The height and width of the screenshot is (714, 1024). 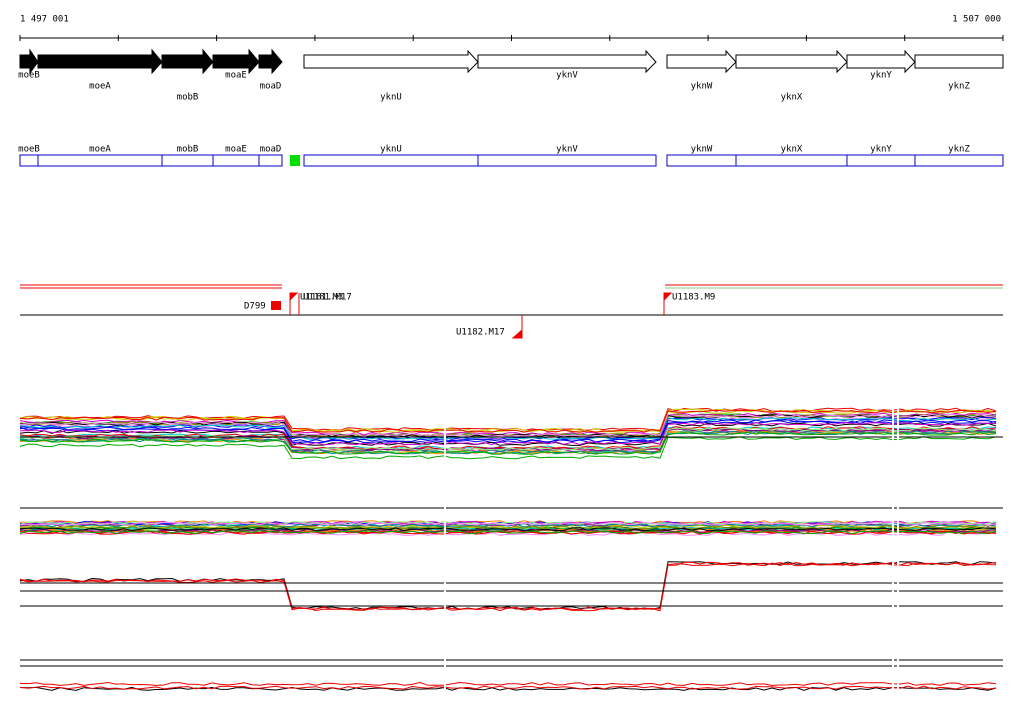 I want to click on segment-label: moeA, so click(x=100, y=150).